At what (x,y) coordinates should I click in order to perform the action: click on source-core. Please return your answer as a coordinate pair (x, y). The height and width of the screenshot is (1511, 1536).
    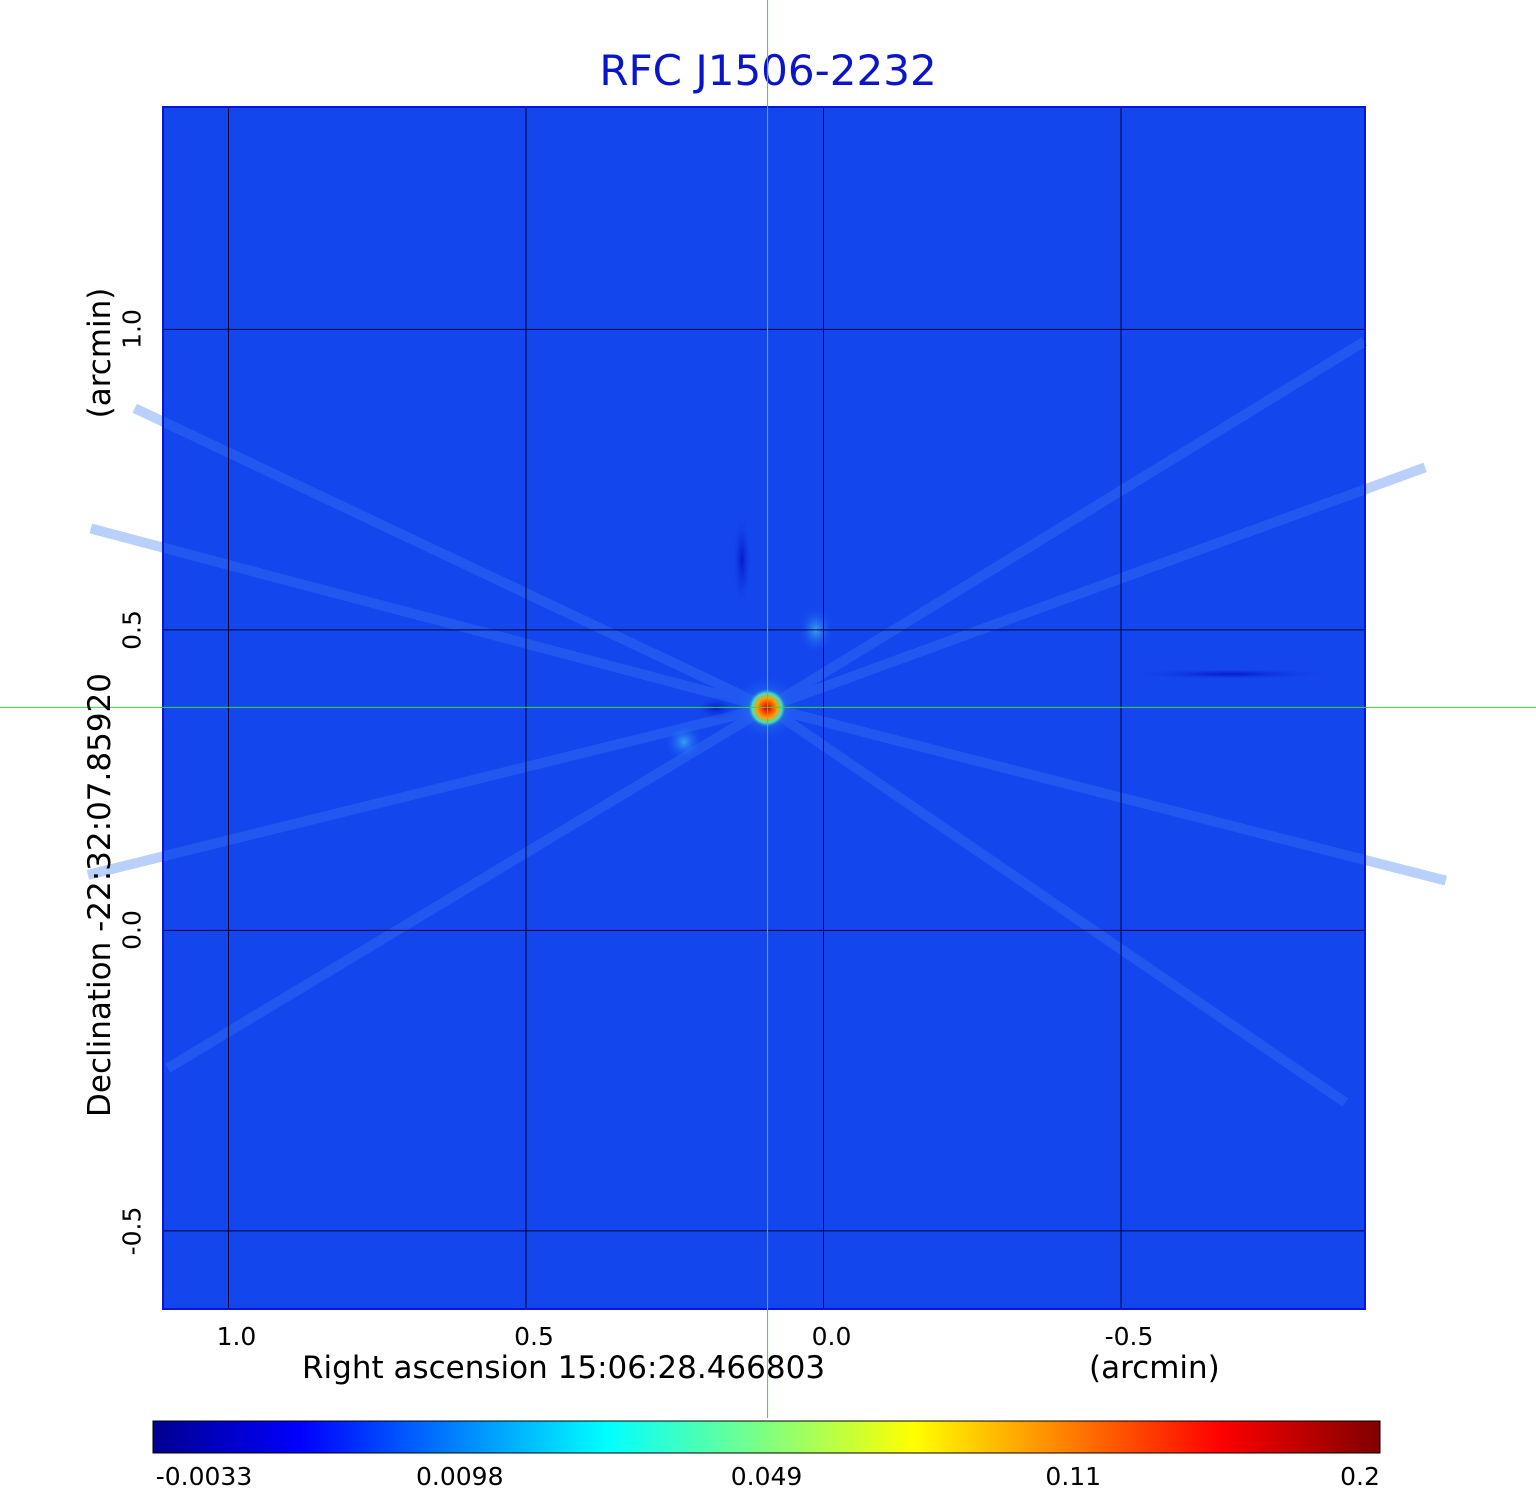
    Looking at the image, I should click on (767, 708).